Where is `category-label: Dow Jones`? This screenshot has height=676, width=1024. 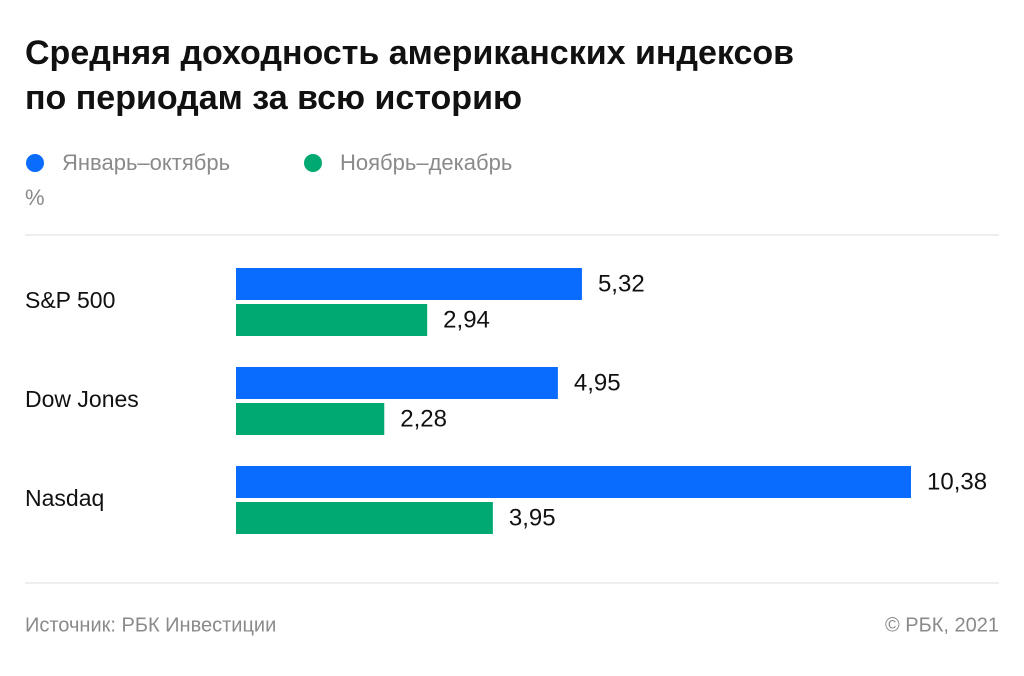 category-label: Dow Jones is located at coordinates (82, 399).